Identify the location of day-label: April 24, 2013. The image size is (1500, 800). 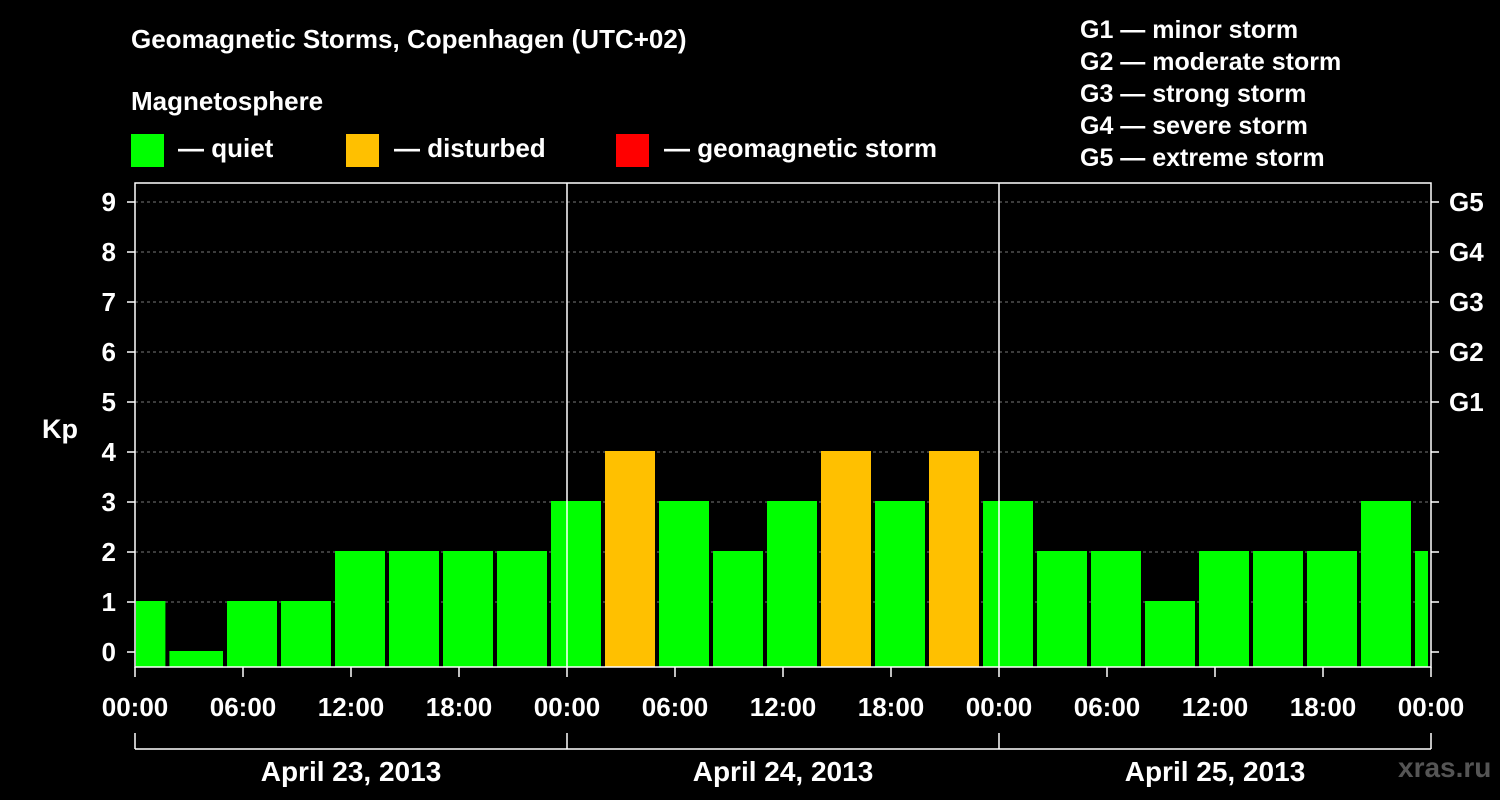
(783, 771).